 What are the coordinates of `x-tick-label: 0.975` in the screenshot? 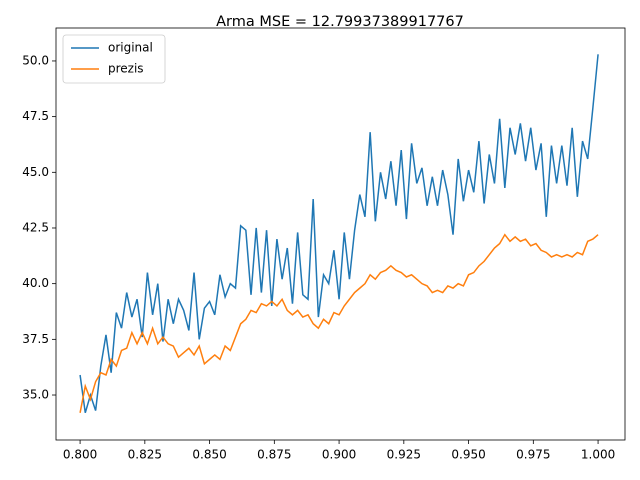 It's located at (533, 455).